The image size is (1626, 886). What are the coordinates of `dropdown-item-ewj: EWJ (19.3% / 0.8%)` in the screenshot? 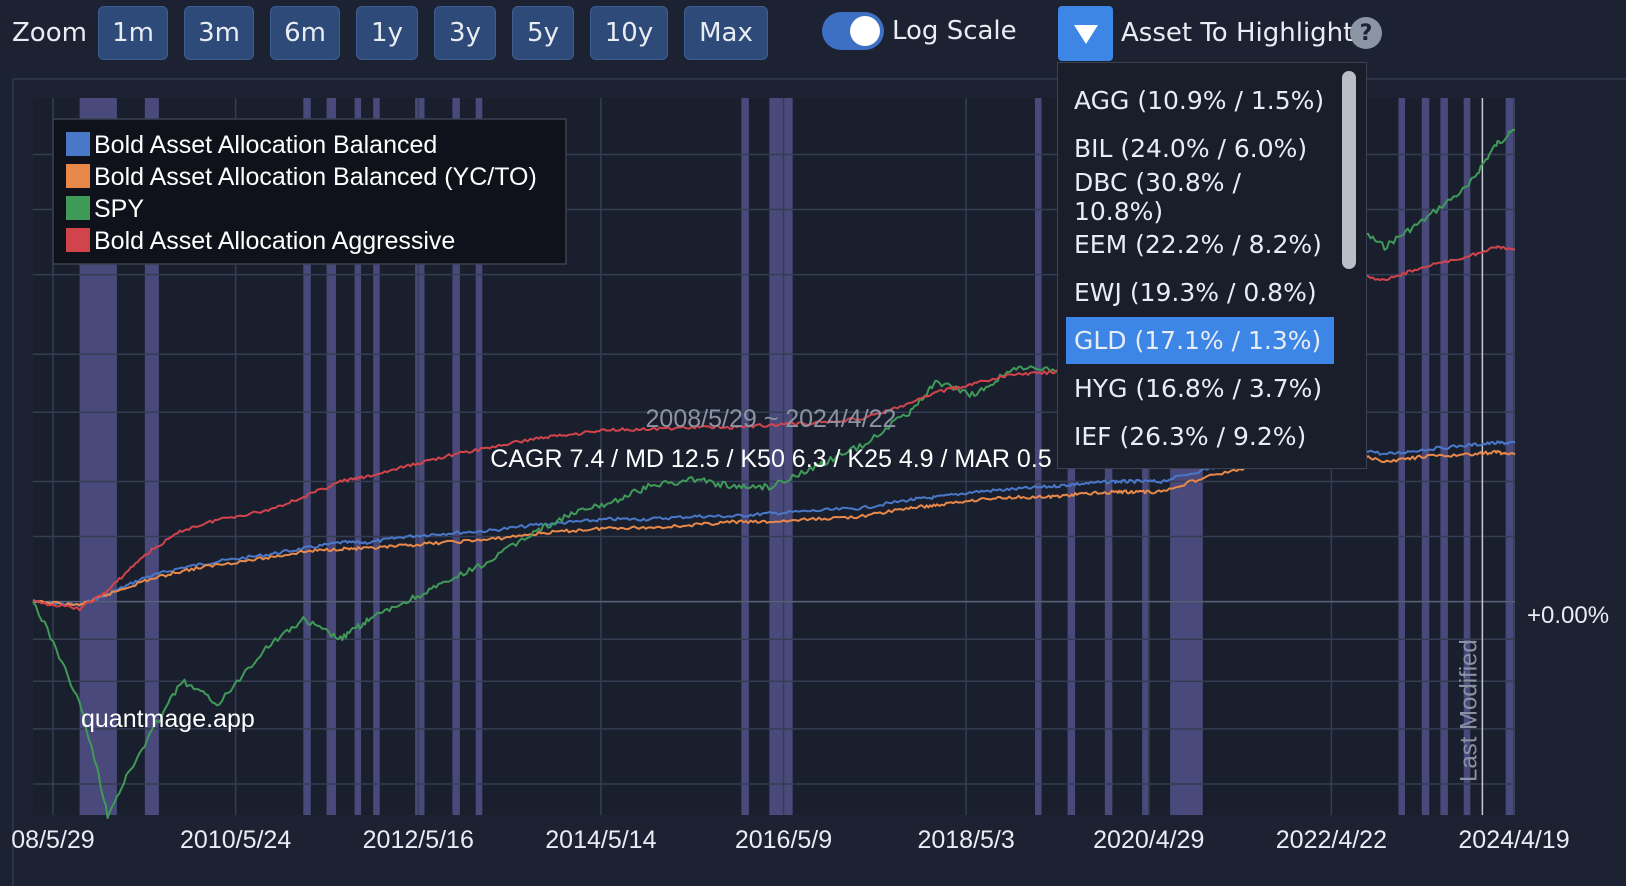 It's located at (1195, 292).